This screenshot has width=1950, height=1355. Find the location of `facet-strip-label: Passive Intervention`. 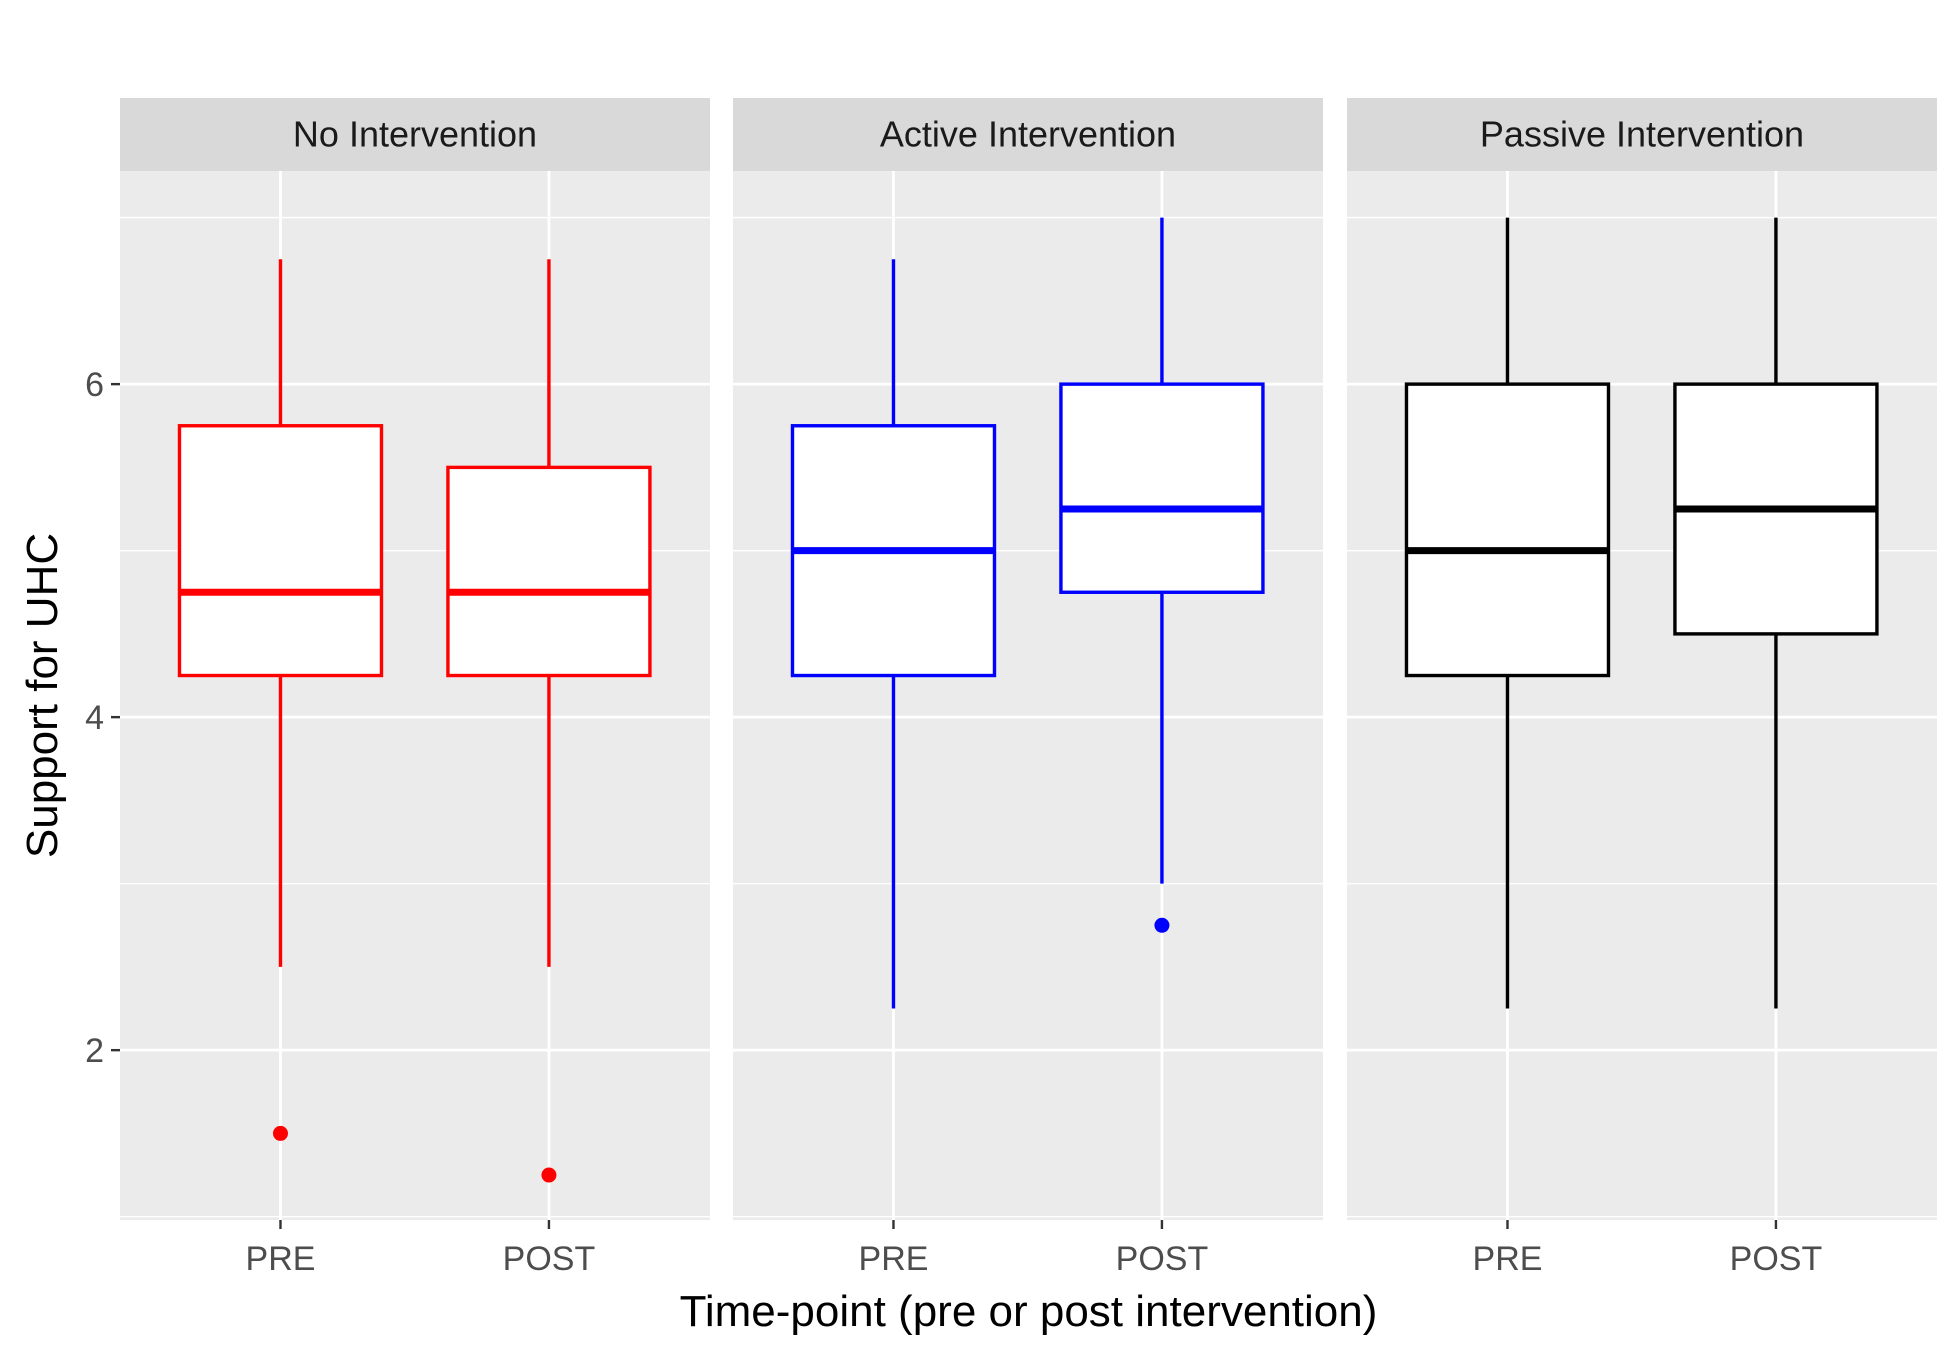

facet-strip-label: Passive Intervention is located at coordinates (1642, 134).